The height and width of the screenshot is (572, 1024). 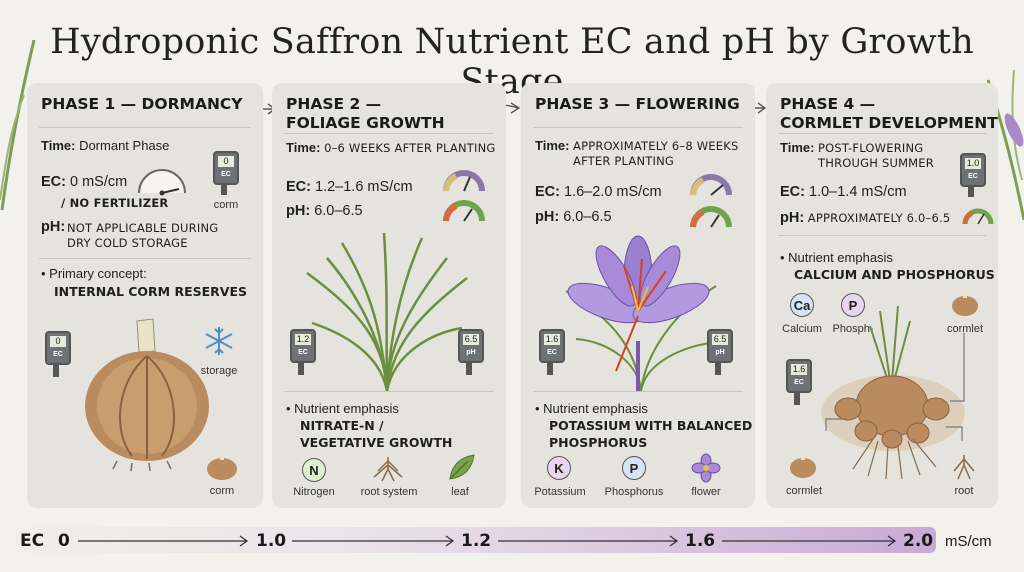 What do you see at coordinates (389, 492) in the screenshot?
I see `root-system-caption: root system` at bounding box center [389, 492].